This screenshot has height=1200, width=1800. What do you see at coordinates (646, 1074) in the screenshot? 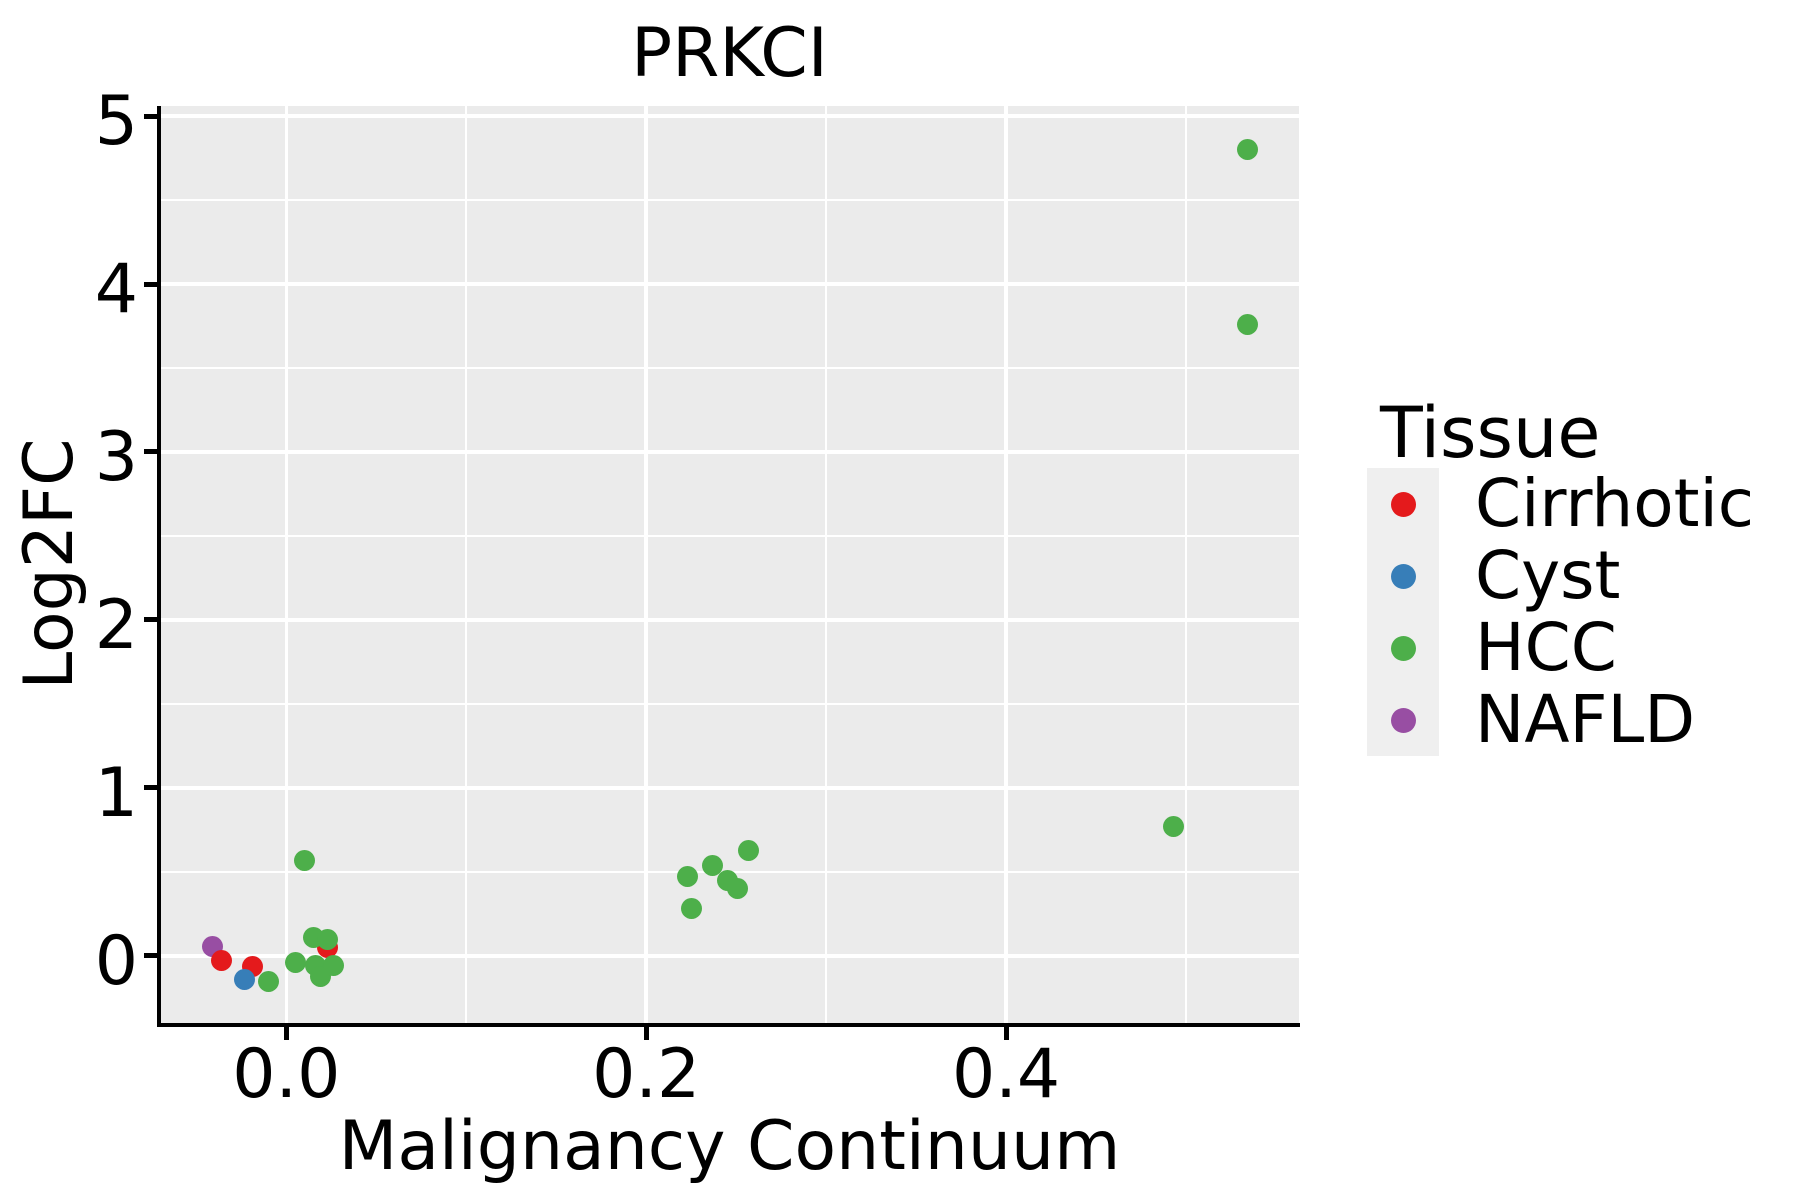
I see `x-tick-label: 0.2` at bounding box center [646, 1074].